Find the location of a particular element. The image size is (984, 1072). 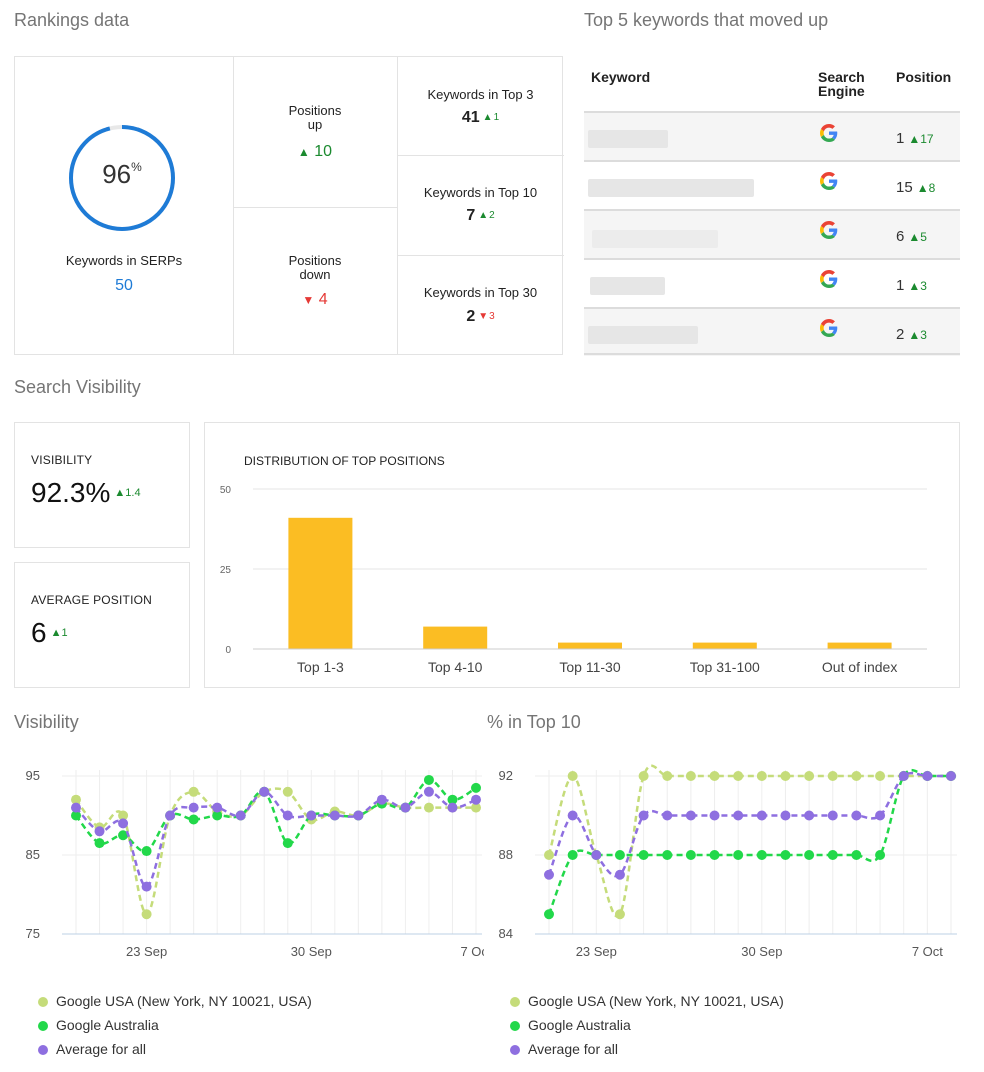

line-x-tick-label: 30 Sep is located at coordinates (311, 951).